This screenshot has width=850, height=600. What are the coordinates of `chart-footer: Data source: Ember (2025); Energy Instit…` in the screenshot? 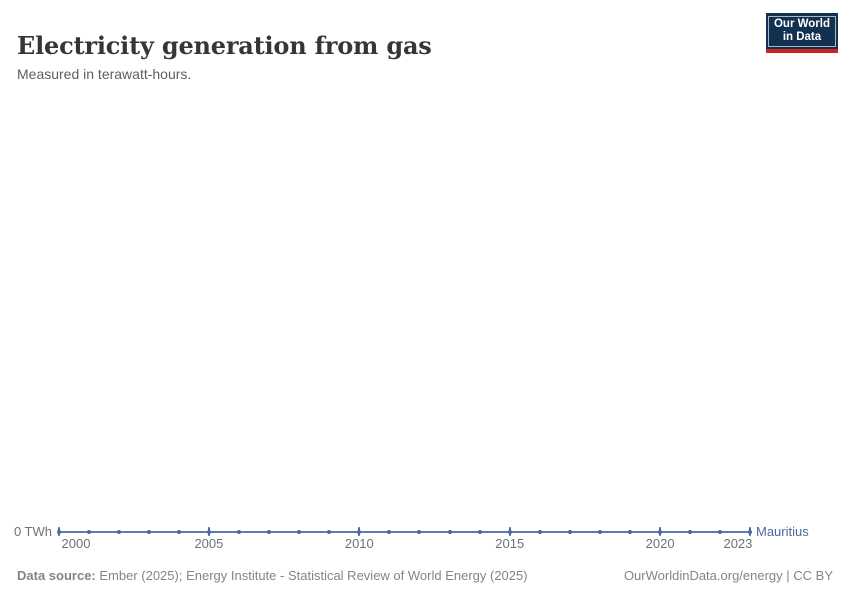 It's located at (425, 575).